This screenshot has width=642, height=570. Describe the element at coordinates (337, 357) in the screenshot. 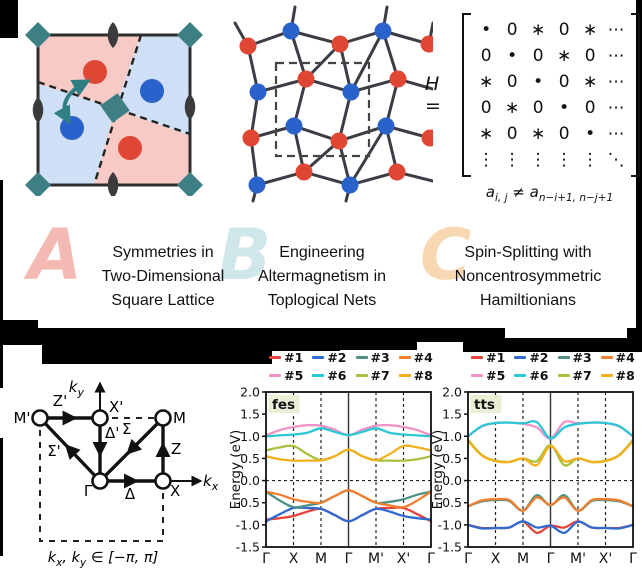

I see `legend-label: #2` at that location.